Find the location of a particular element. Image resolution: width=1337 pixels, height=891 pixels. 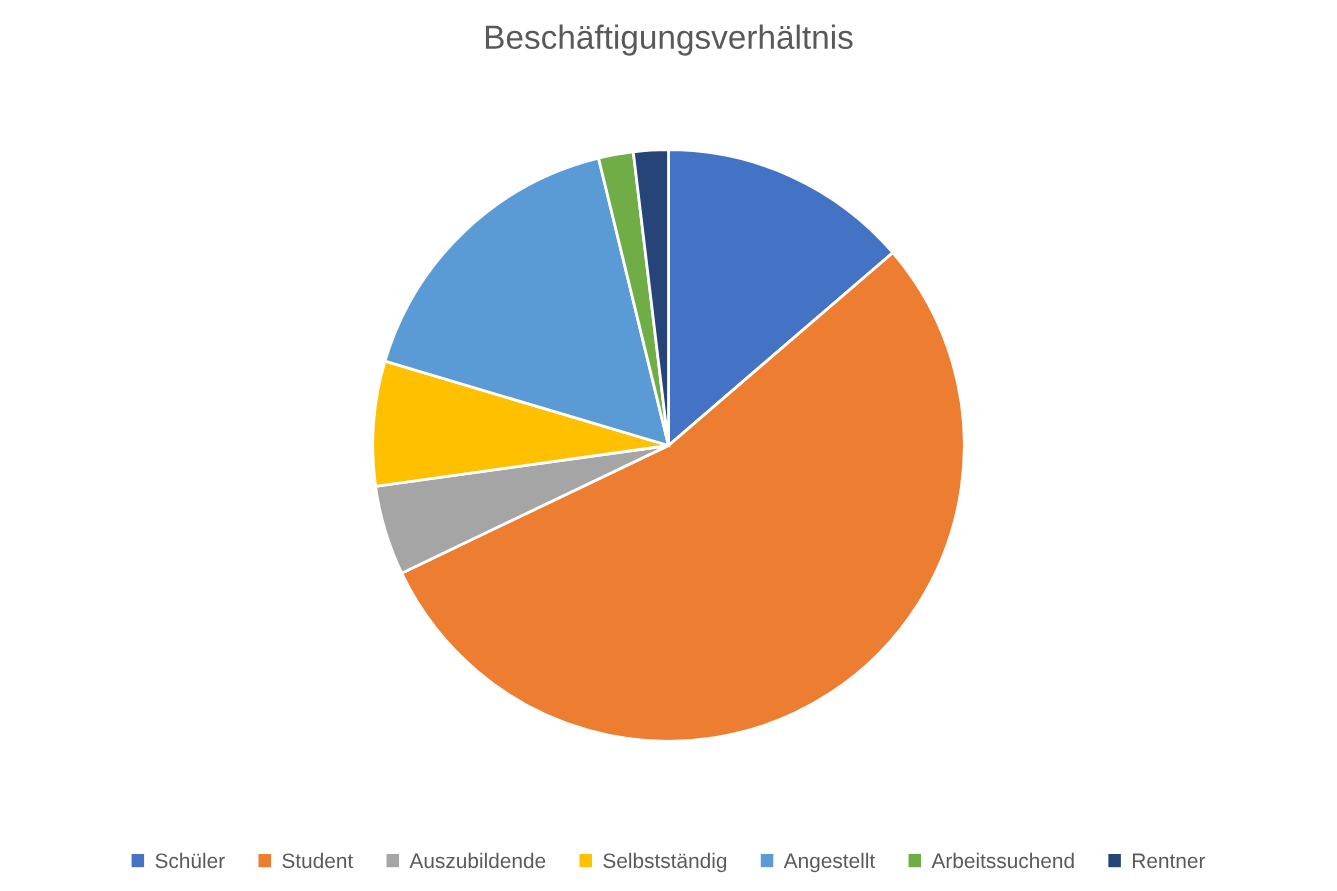

legend-label: Auszubildende is located at coordinates (477, 860).